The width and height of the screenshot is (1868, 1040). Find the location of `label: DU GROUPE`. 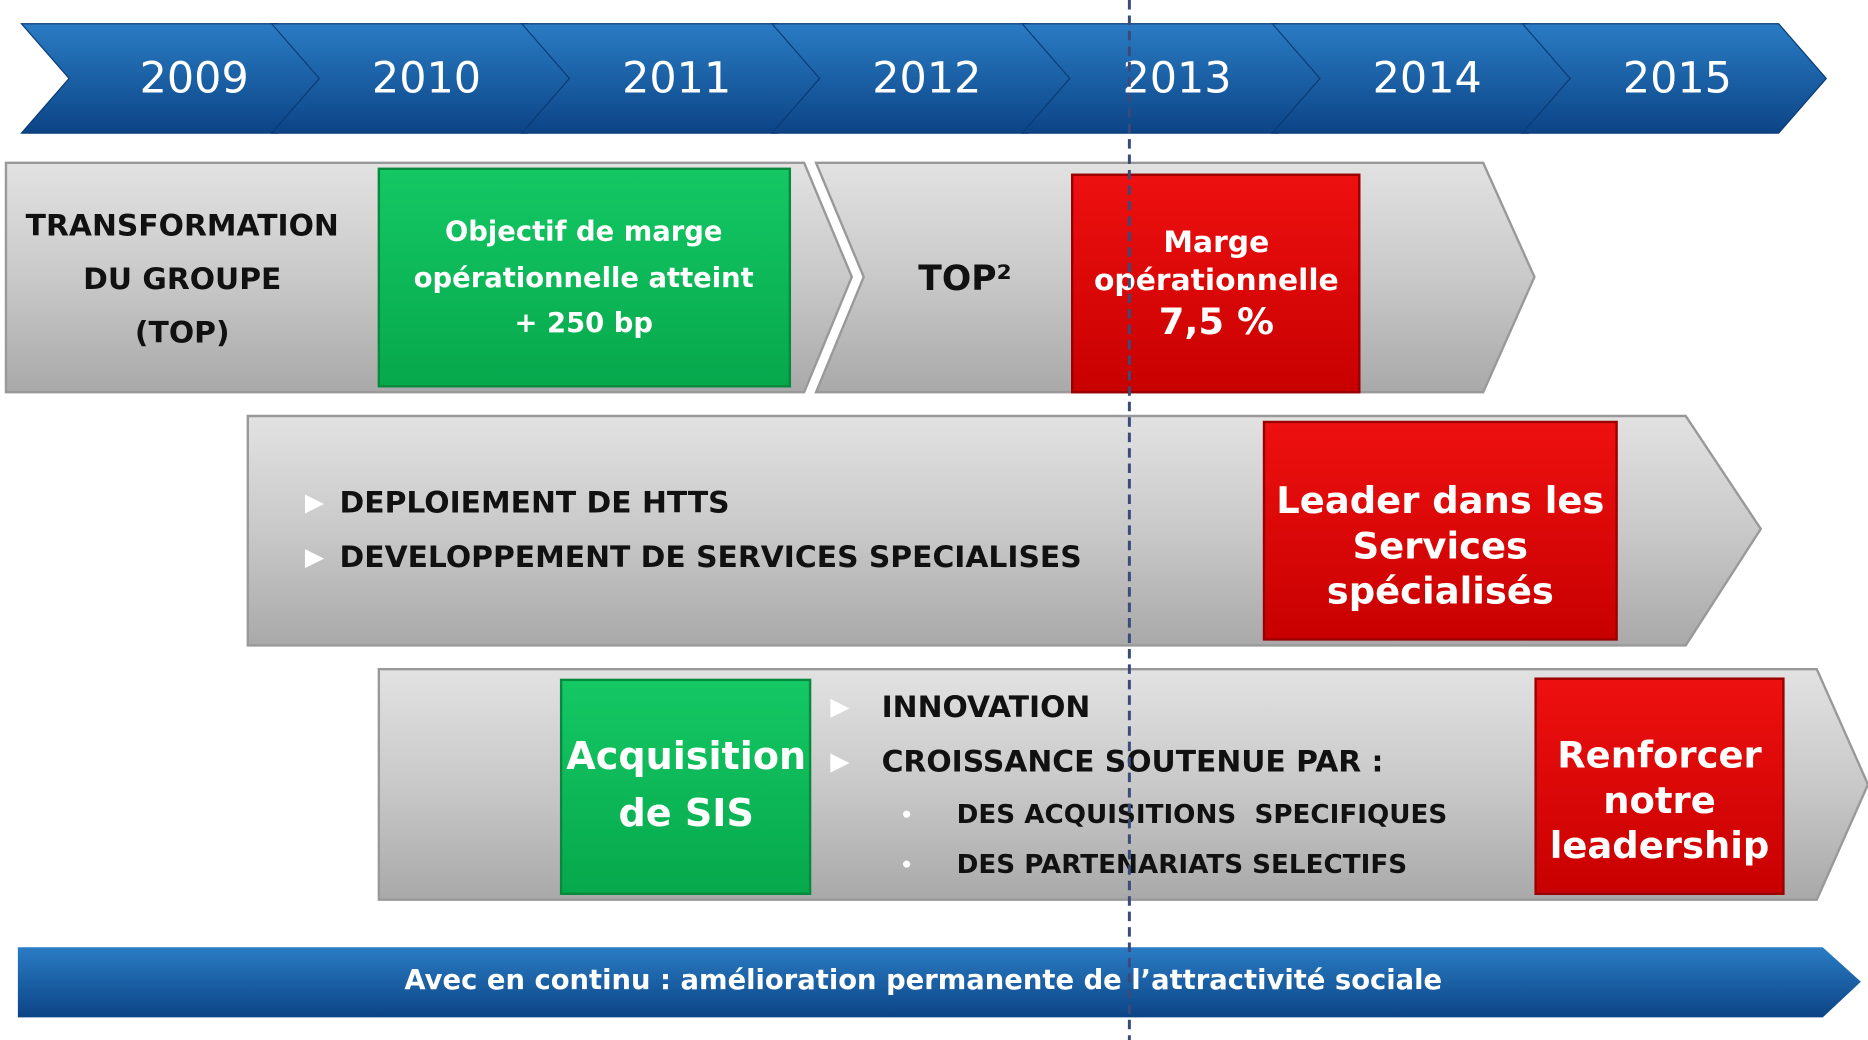

label: DU GROUPE is located at coordinates (182, 279).